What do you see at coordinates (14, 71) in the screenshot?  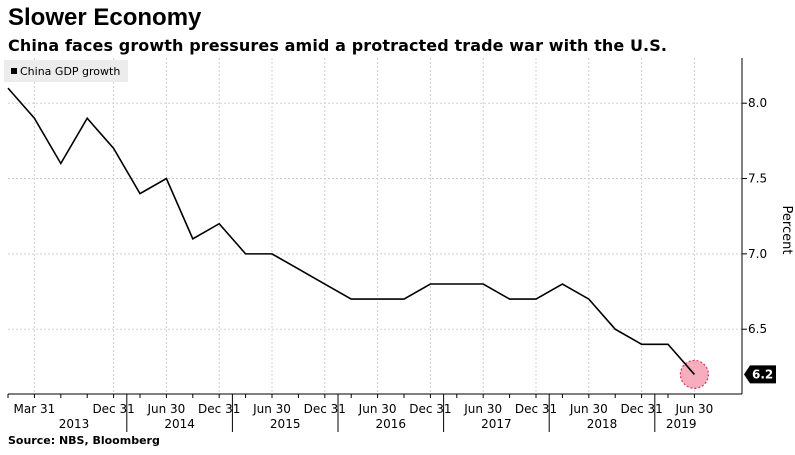 I see `legend-swatch` at bounding box center [14, 71].